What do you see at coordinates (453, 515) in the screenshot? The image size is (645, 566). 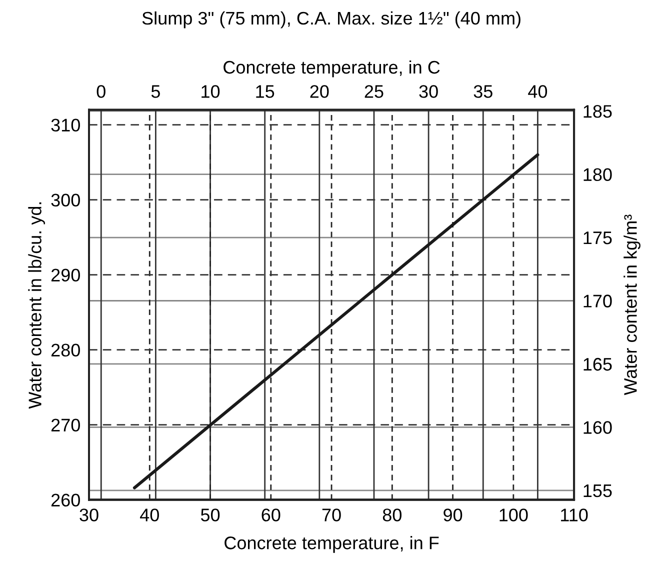 I see `x-tick-label: 90` at bounding box center [453, 515].